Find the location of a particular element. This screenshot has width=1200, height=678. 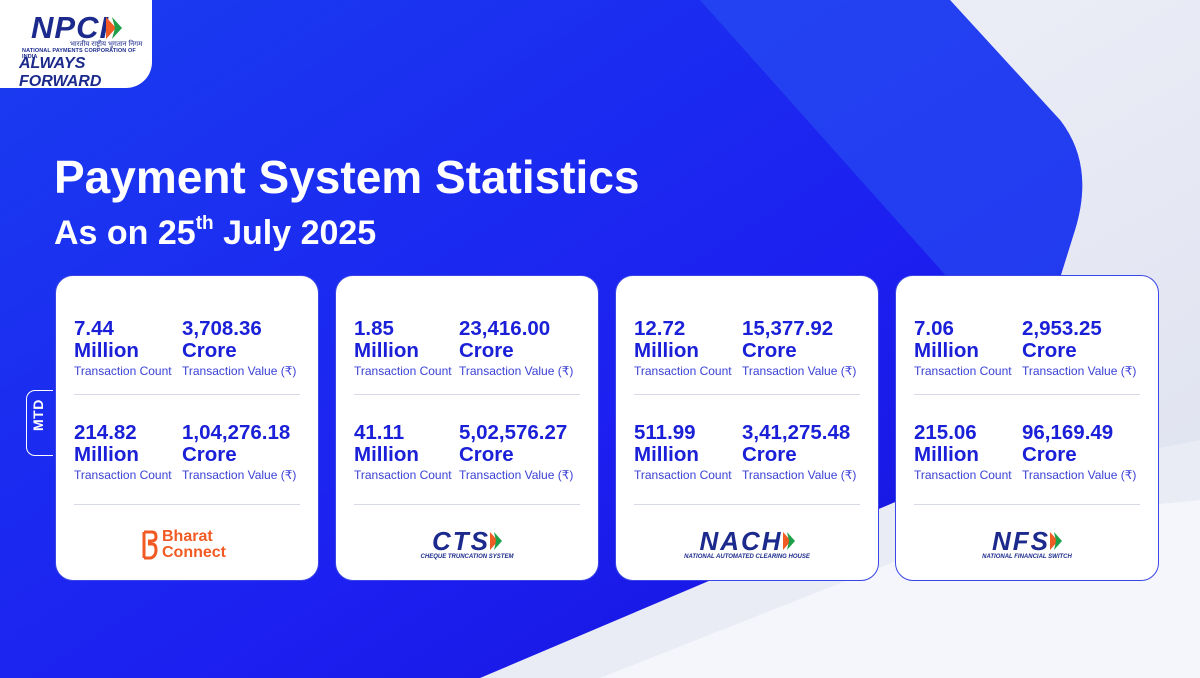

ytd-count: 214.82 Million Transaction Count is located at coordinates (123, 452).